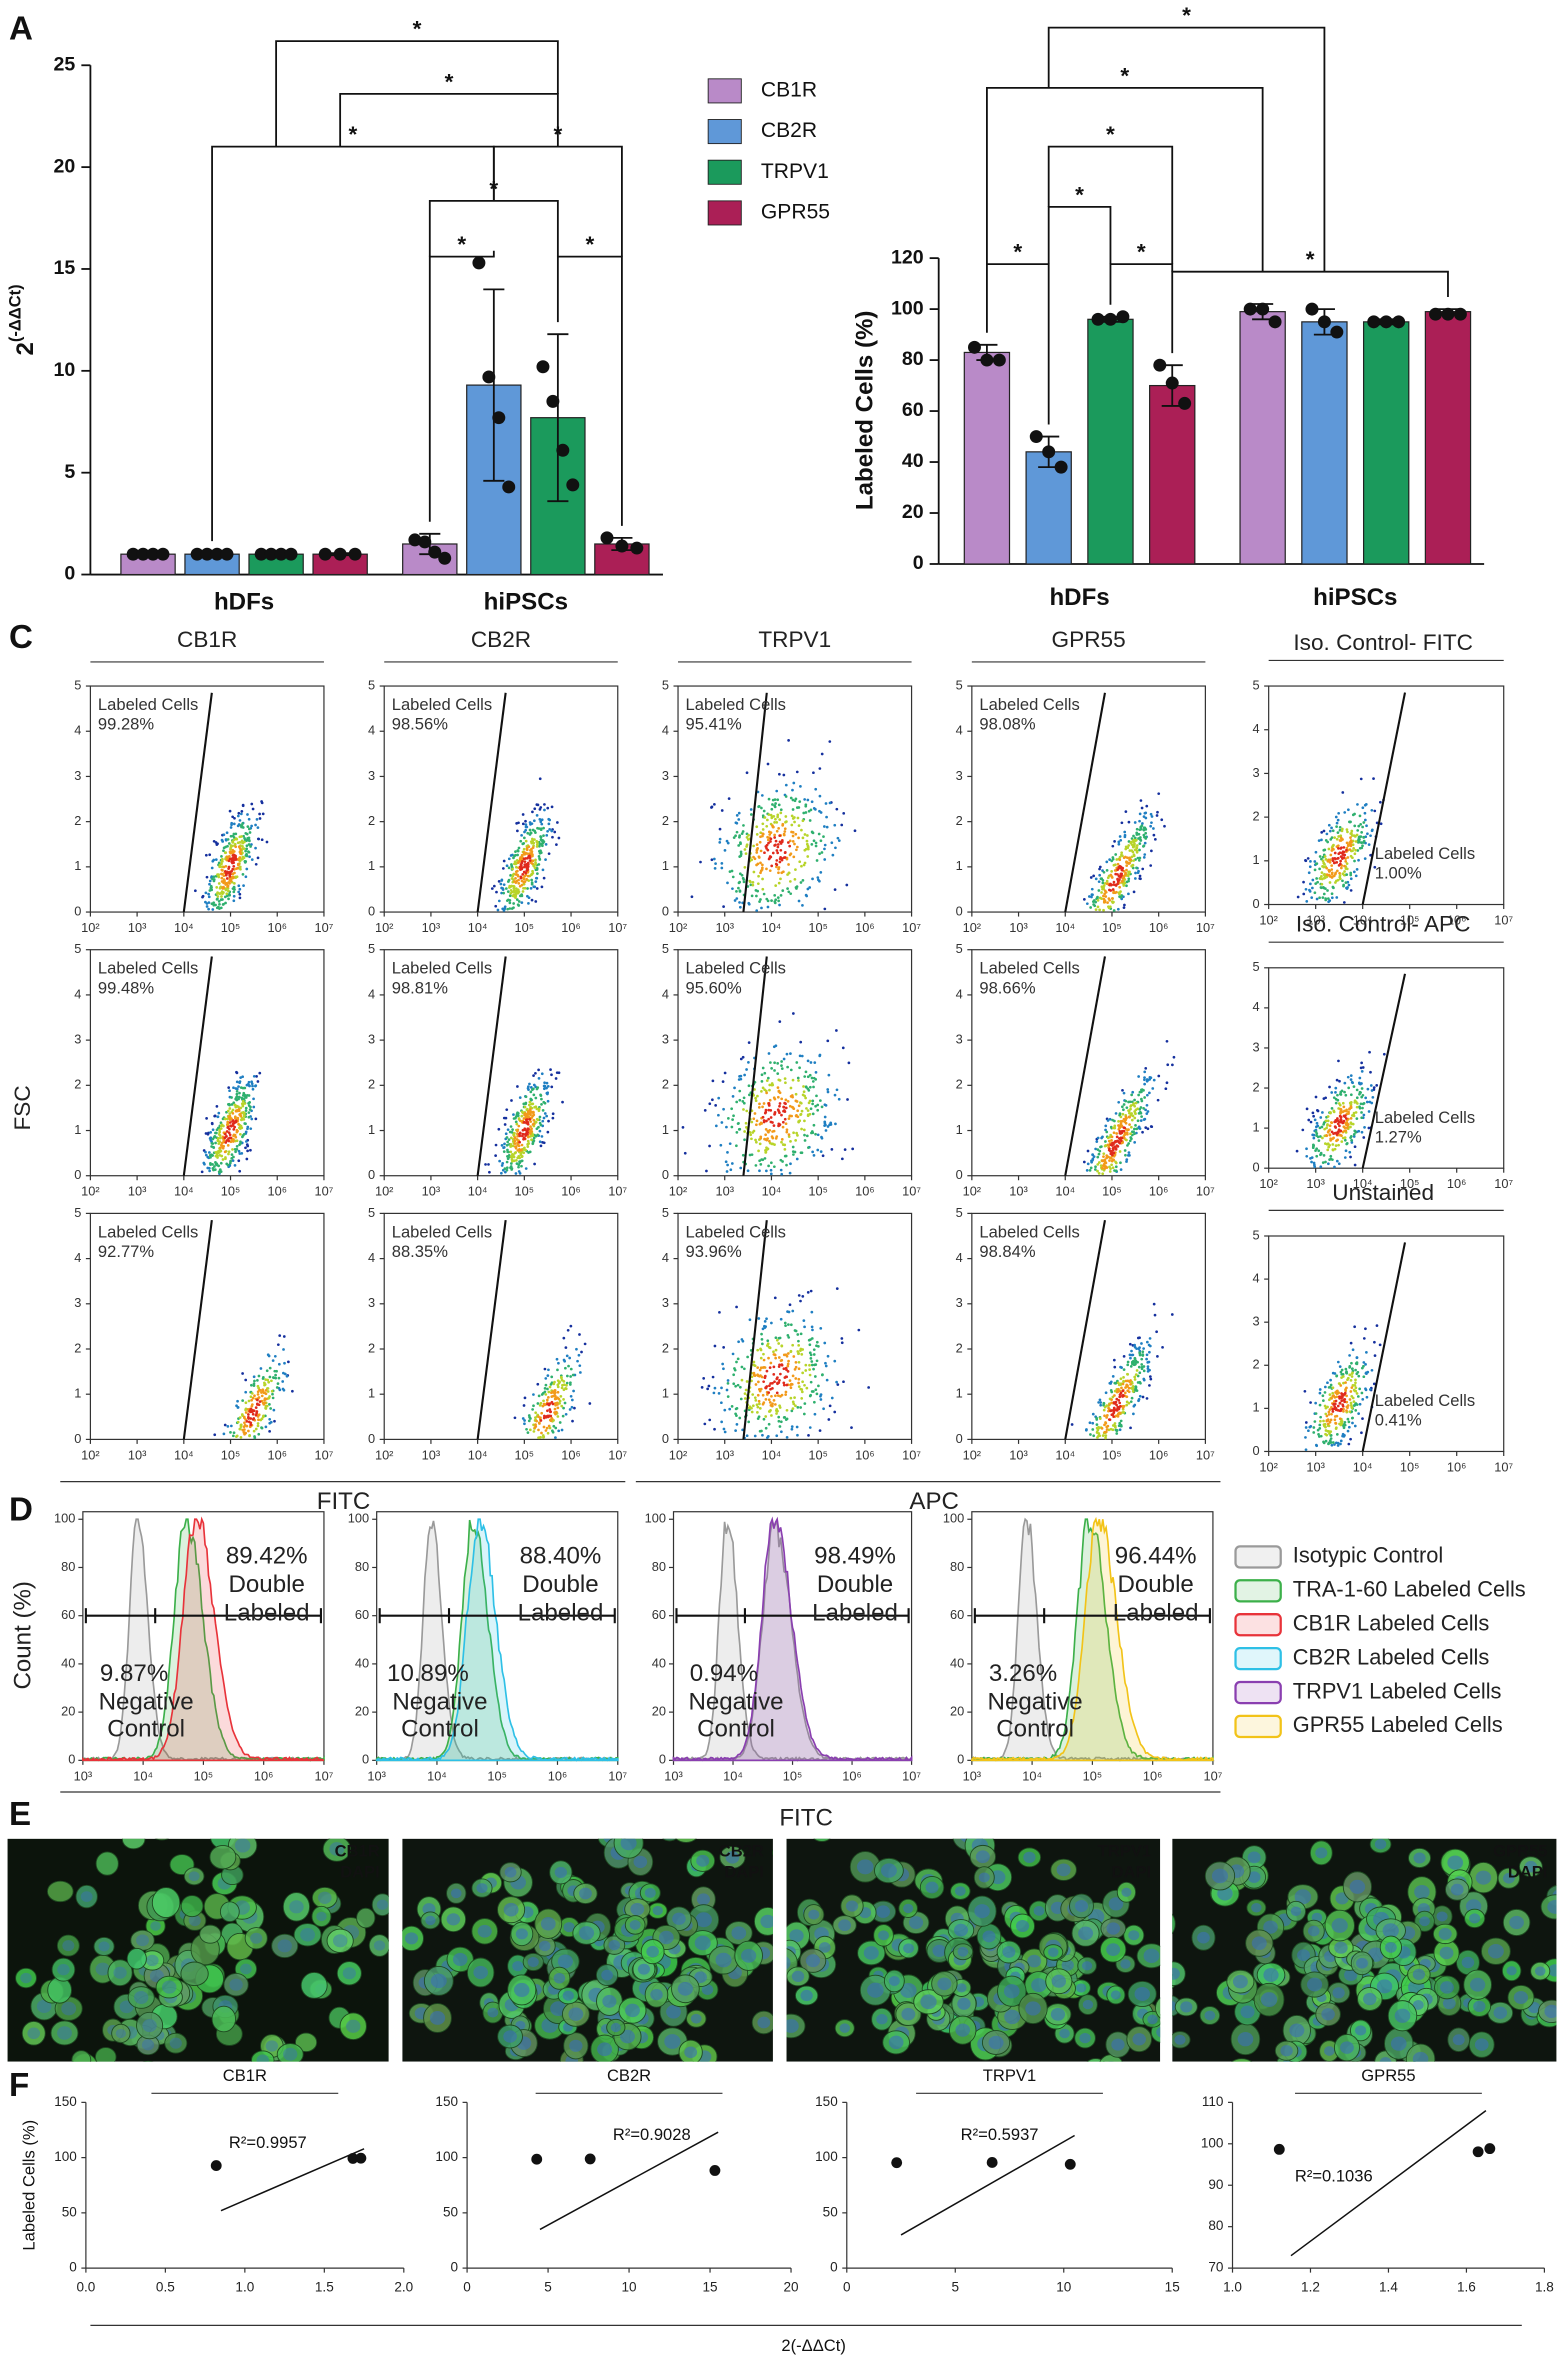 The width and height of the screenshot is (1567, 2362). I want to click on gate-label: Labeled Cells, so click(1029, 704).